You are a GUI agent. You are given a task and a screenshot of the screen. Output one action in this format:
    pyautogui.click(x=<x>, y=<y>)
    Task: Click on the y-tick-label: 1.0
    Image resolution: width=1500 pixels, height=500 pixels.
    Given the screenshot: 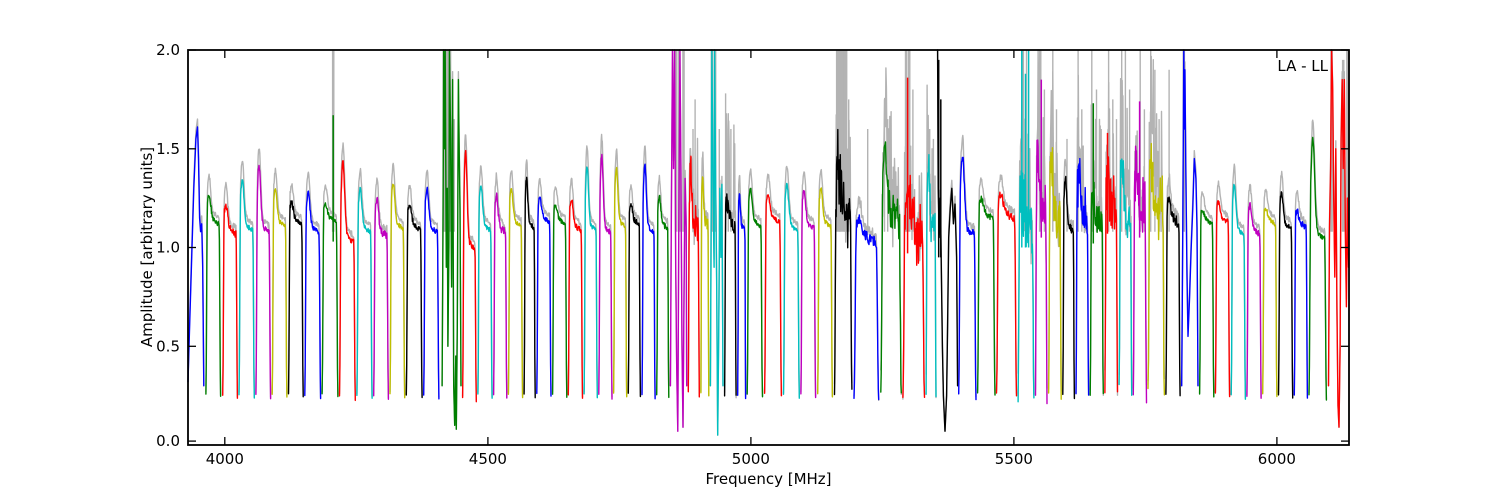 What is the action you would take?
    pyautogui.click(x=168, y=248)
    